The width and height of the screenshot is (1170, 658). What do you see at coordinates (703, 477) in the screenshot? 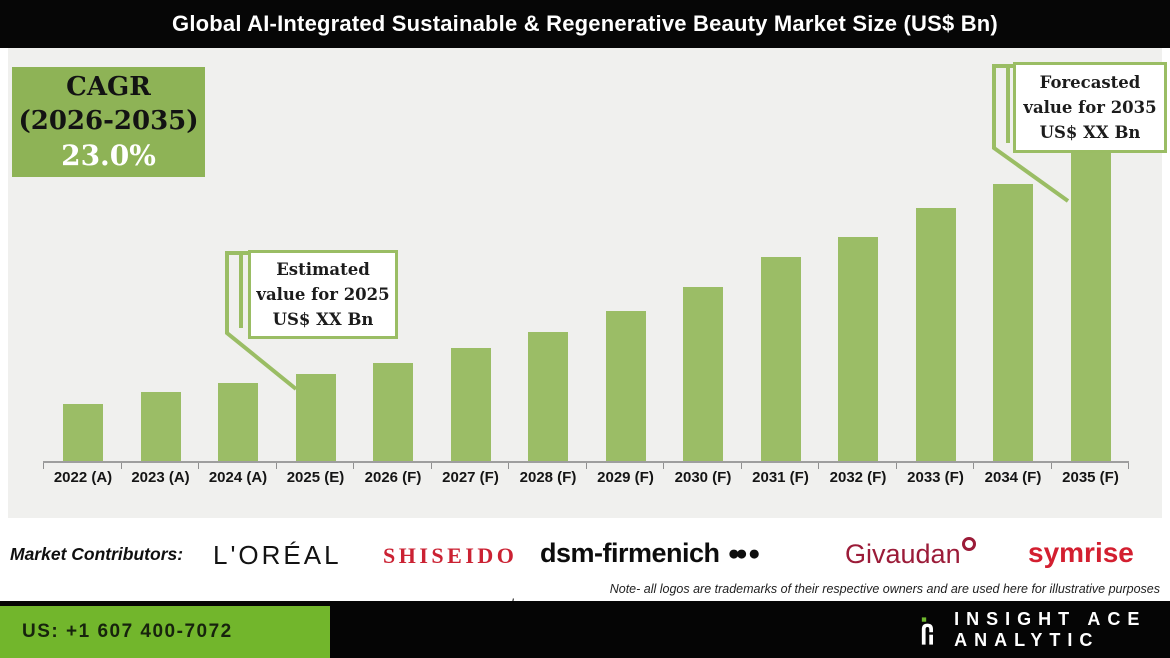
I see `x-axis-label-2030: 2030 (F)` at bounding box center [703, 477].